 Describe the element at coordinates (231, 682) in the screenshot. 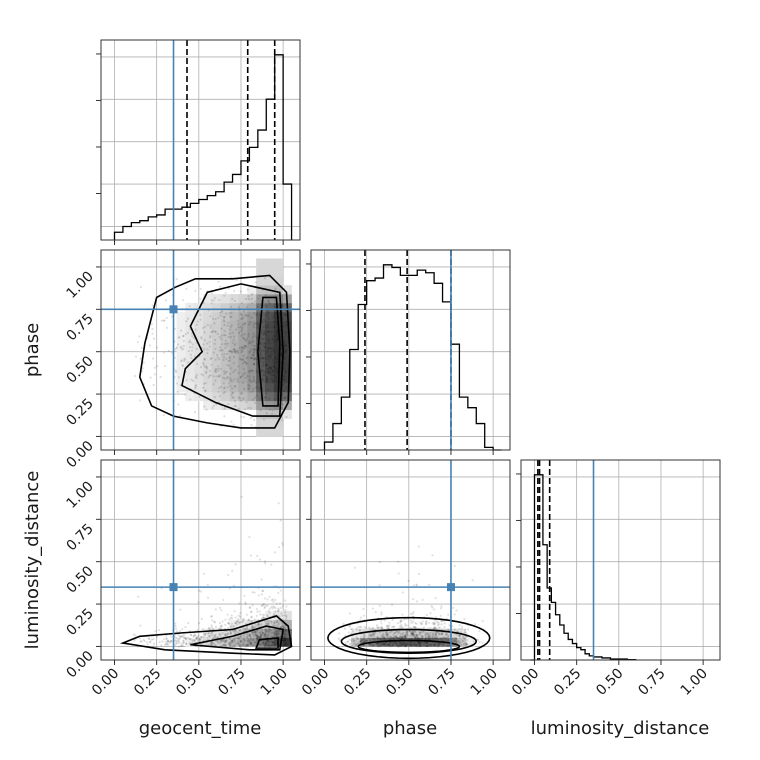

I see `x-tick-label: 0.75` at that location.